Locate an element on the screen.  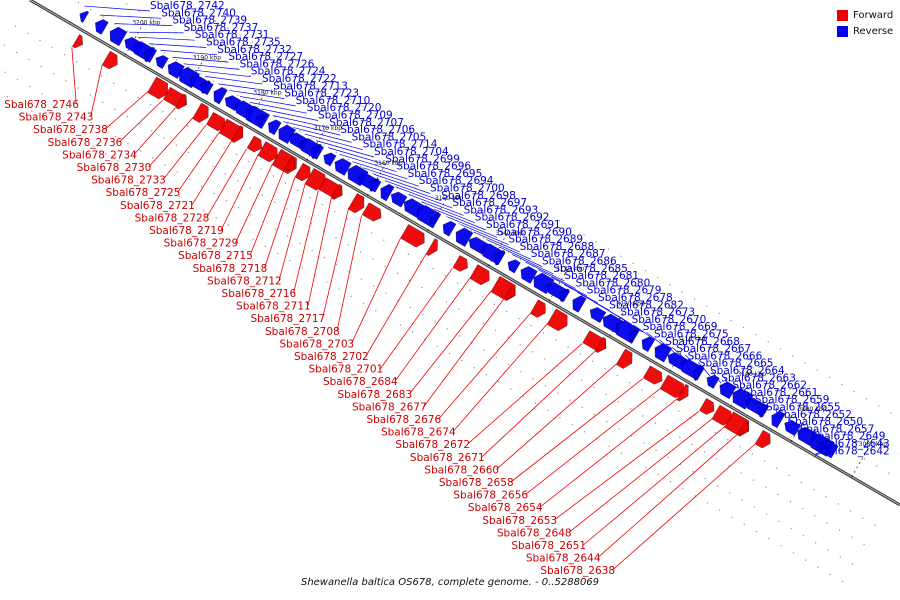
reverse-gene-label: Sbal678_2726 is located at coordinates (277, 64).